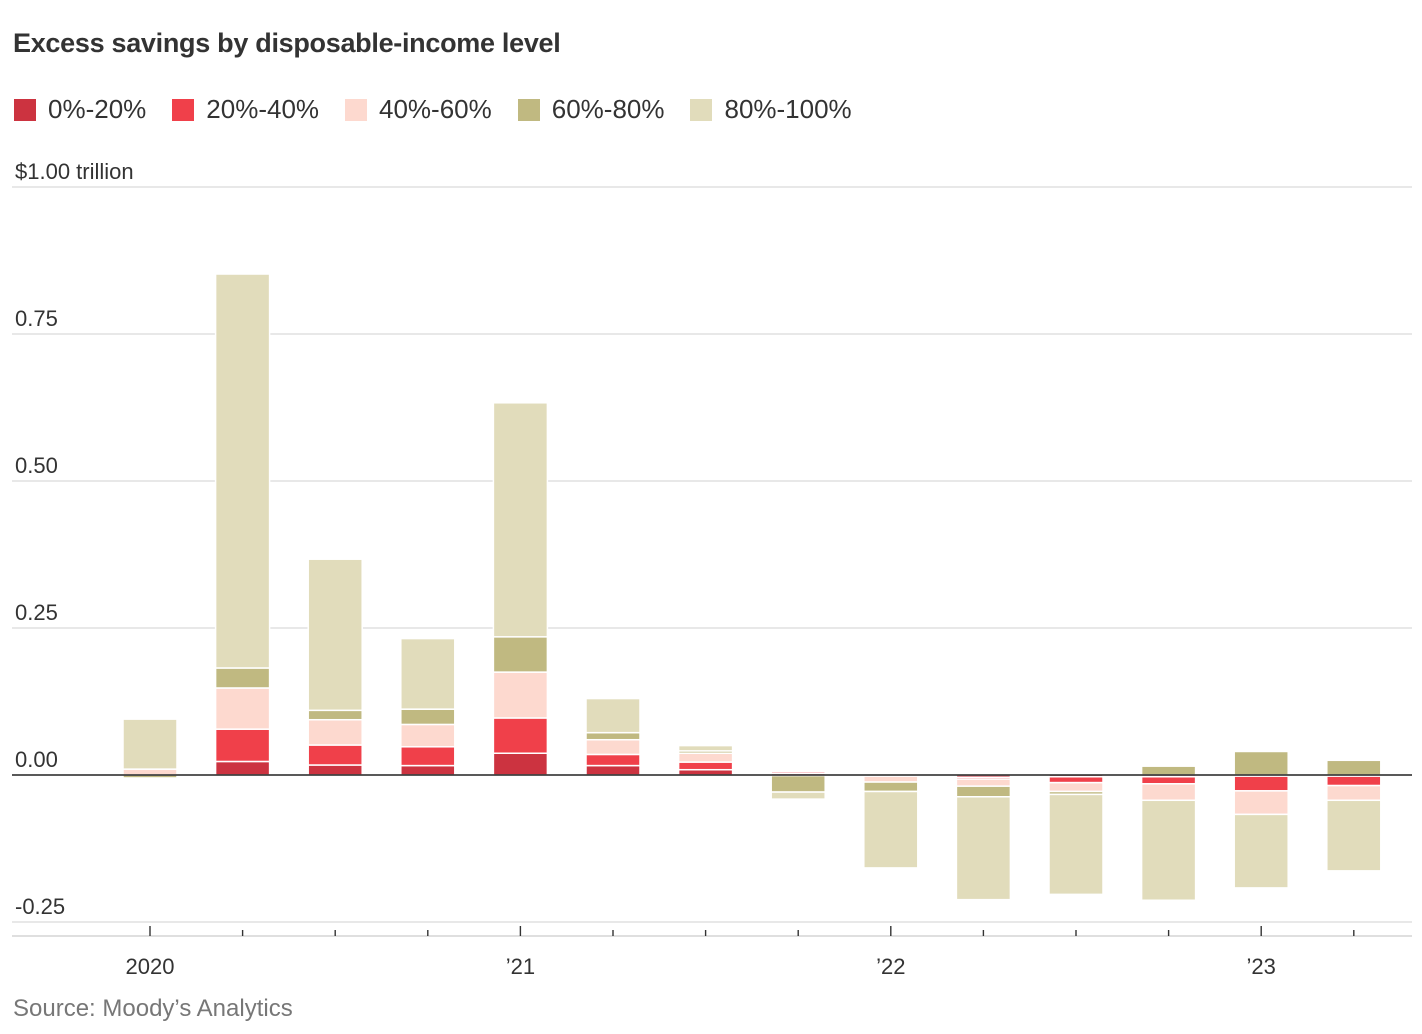  I want to click on x-tick-label: ’23, so click(1261, 966).